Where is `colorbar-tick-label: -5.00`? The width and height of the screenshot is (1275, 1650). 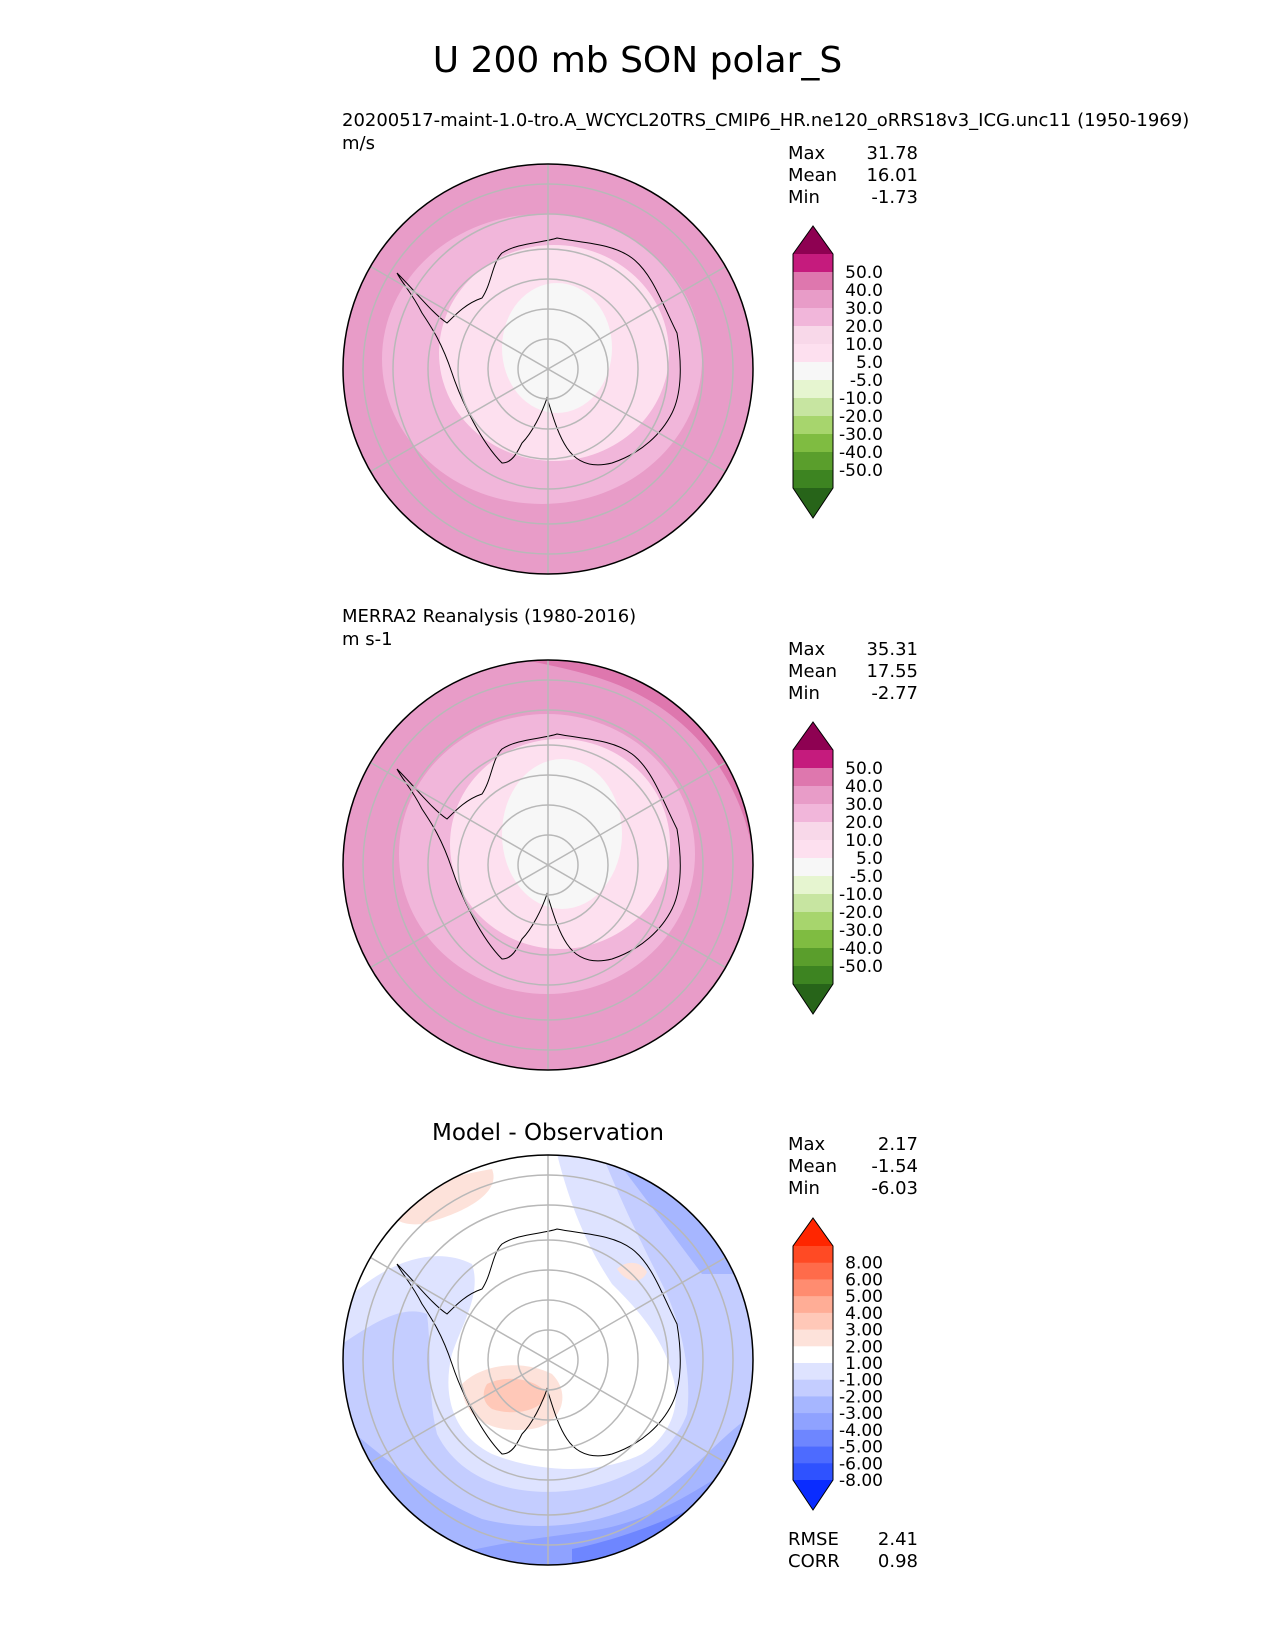 colorbar-tick-label: -5.00 is located at coordinates (861, 1448).